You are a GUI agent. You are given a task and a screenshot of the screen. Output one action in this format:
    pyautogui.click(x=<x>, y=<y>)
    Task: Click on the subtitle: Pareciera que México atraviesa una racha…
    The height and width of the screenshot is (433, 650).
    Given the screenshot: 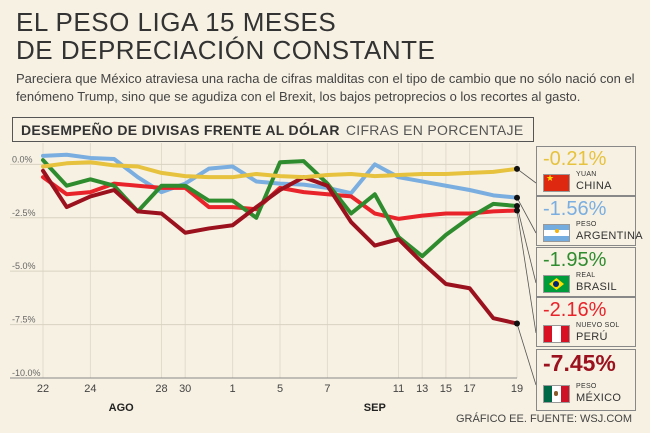 What is the action you would take?
    pyautogui.click(x=325, y=87)
    